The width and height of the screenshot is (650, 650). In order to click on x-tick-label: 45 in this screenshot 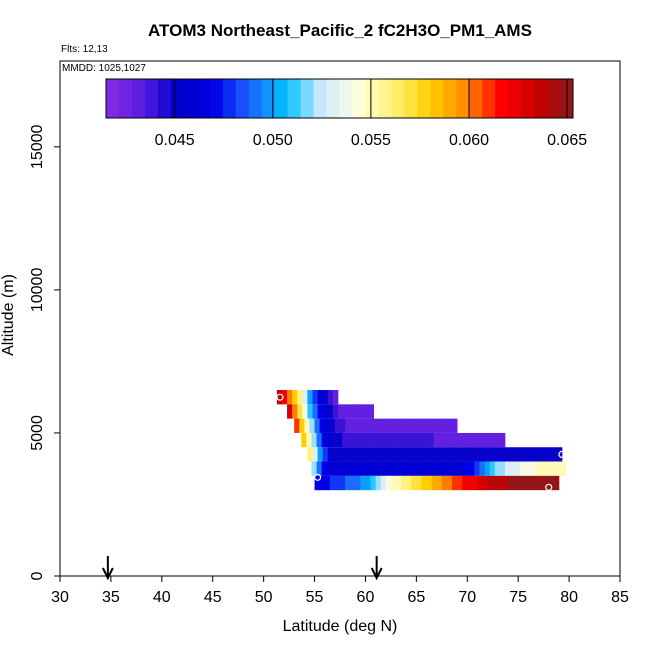, I will do `click(213, 597)`.